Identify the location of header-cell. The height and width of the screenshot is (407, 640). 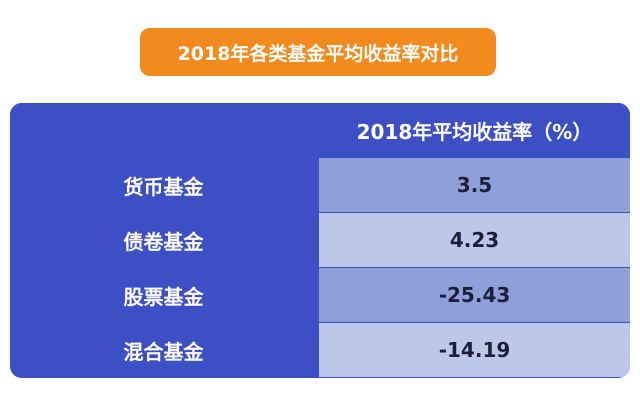
(163, 130).